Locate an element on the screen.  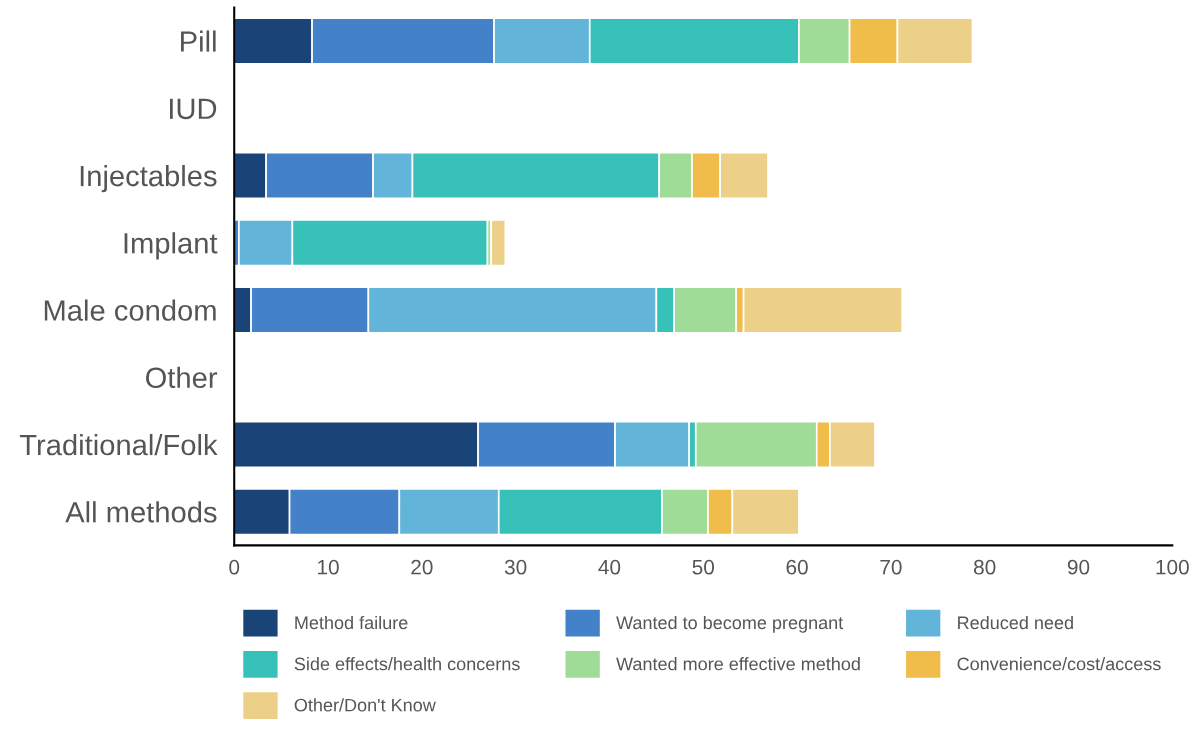
x-tick-label: 100 is located at coordinates (1172, 567).